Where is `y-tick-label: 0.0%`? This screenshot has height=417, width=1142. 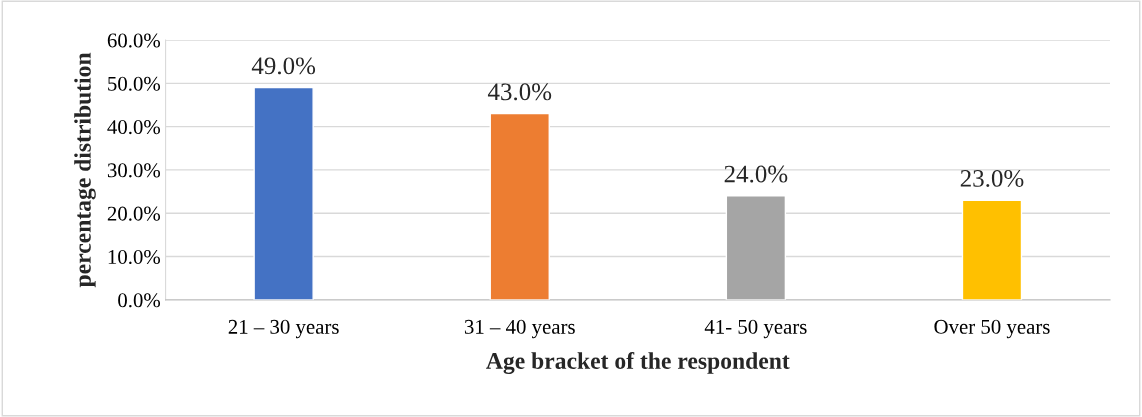
y-tick-label: 0.0% is located at coordinates (139, 300).